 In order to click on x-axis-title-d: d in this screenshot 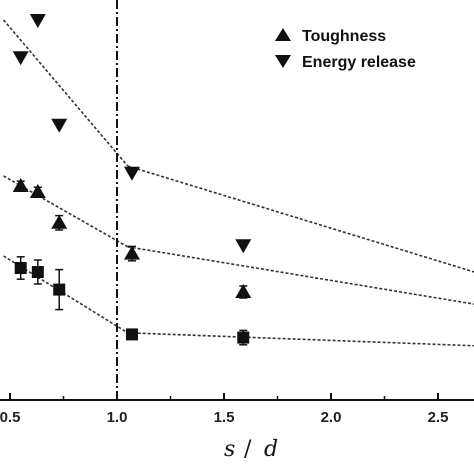, I will do `click(271, 449)`.